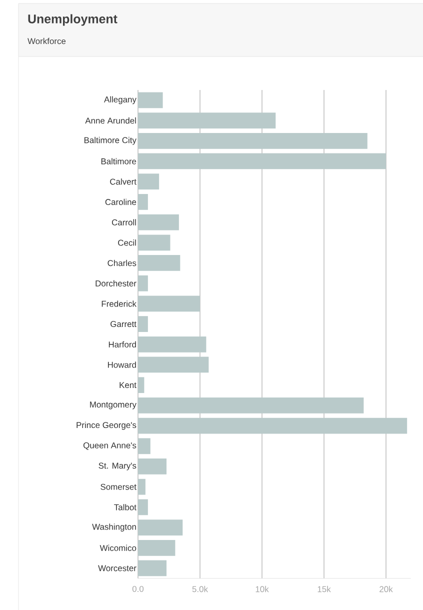 The width and height of the screenshot is (423, 610). I want to click on x-tick-label: 20k, so click(386, 589).